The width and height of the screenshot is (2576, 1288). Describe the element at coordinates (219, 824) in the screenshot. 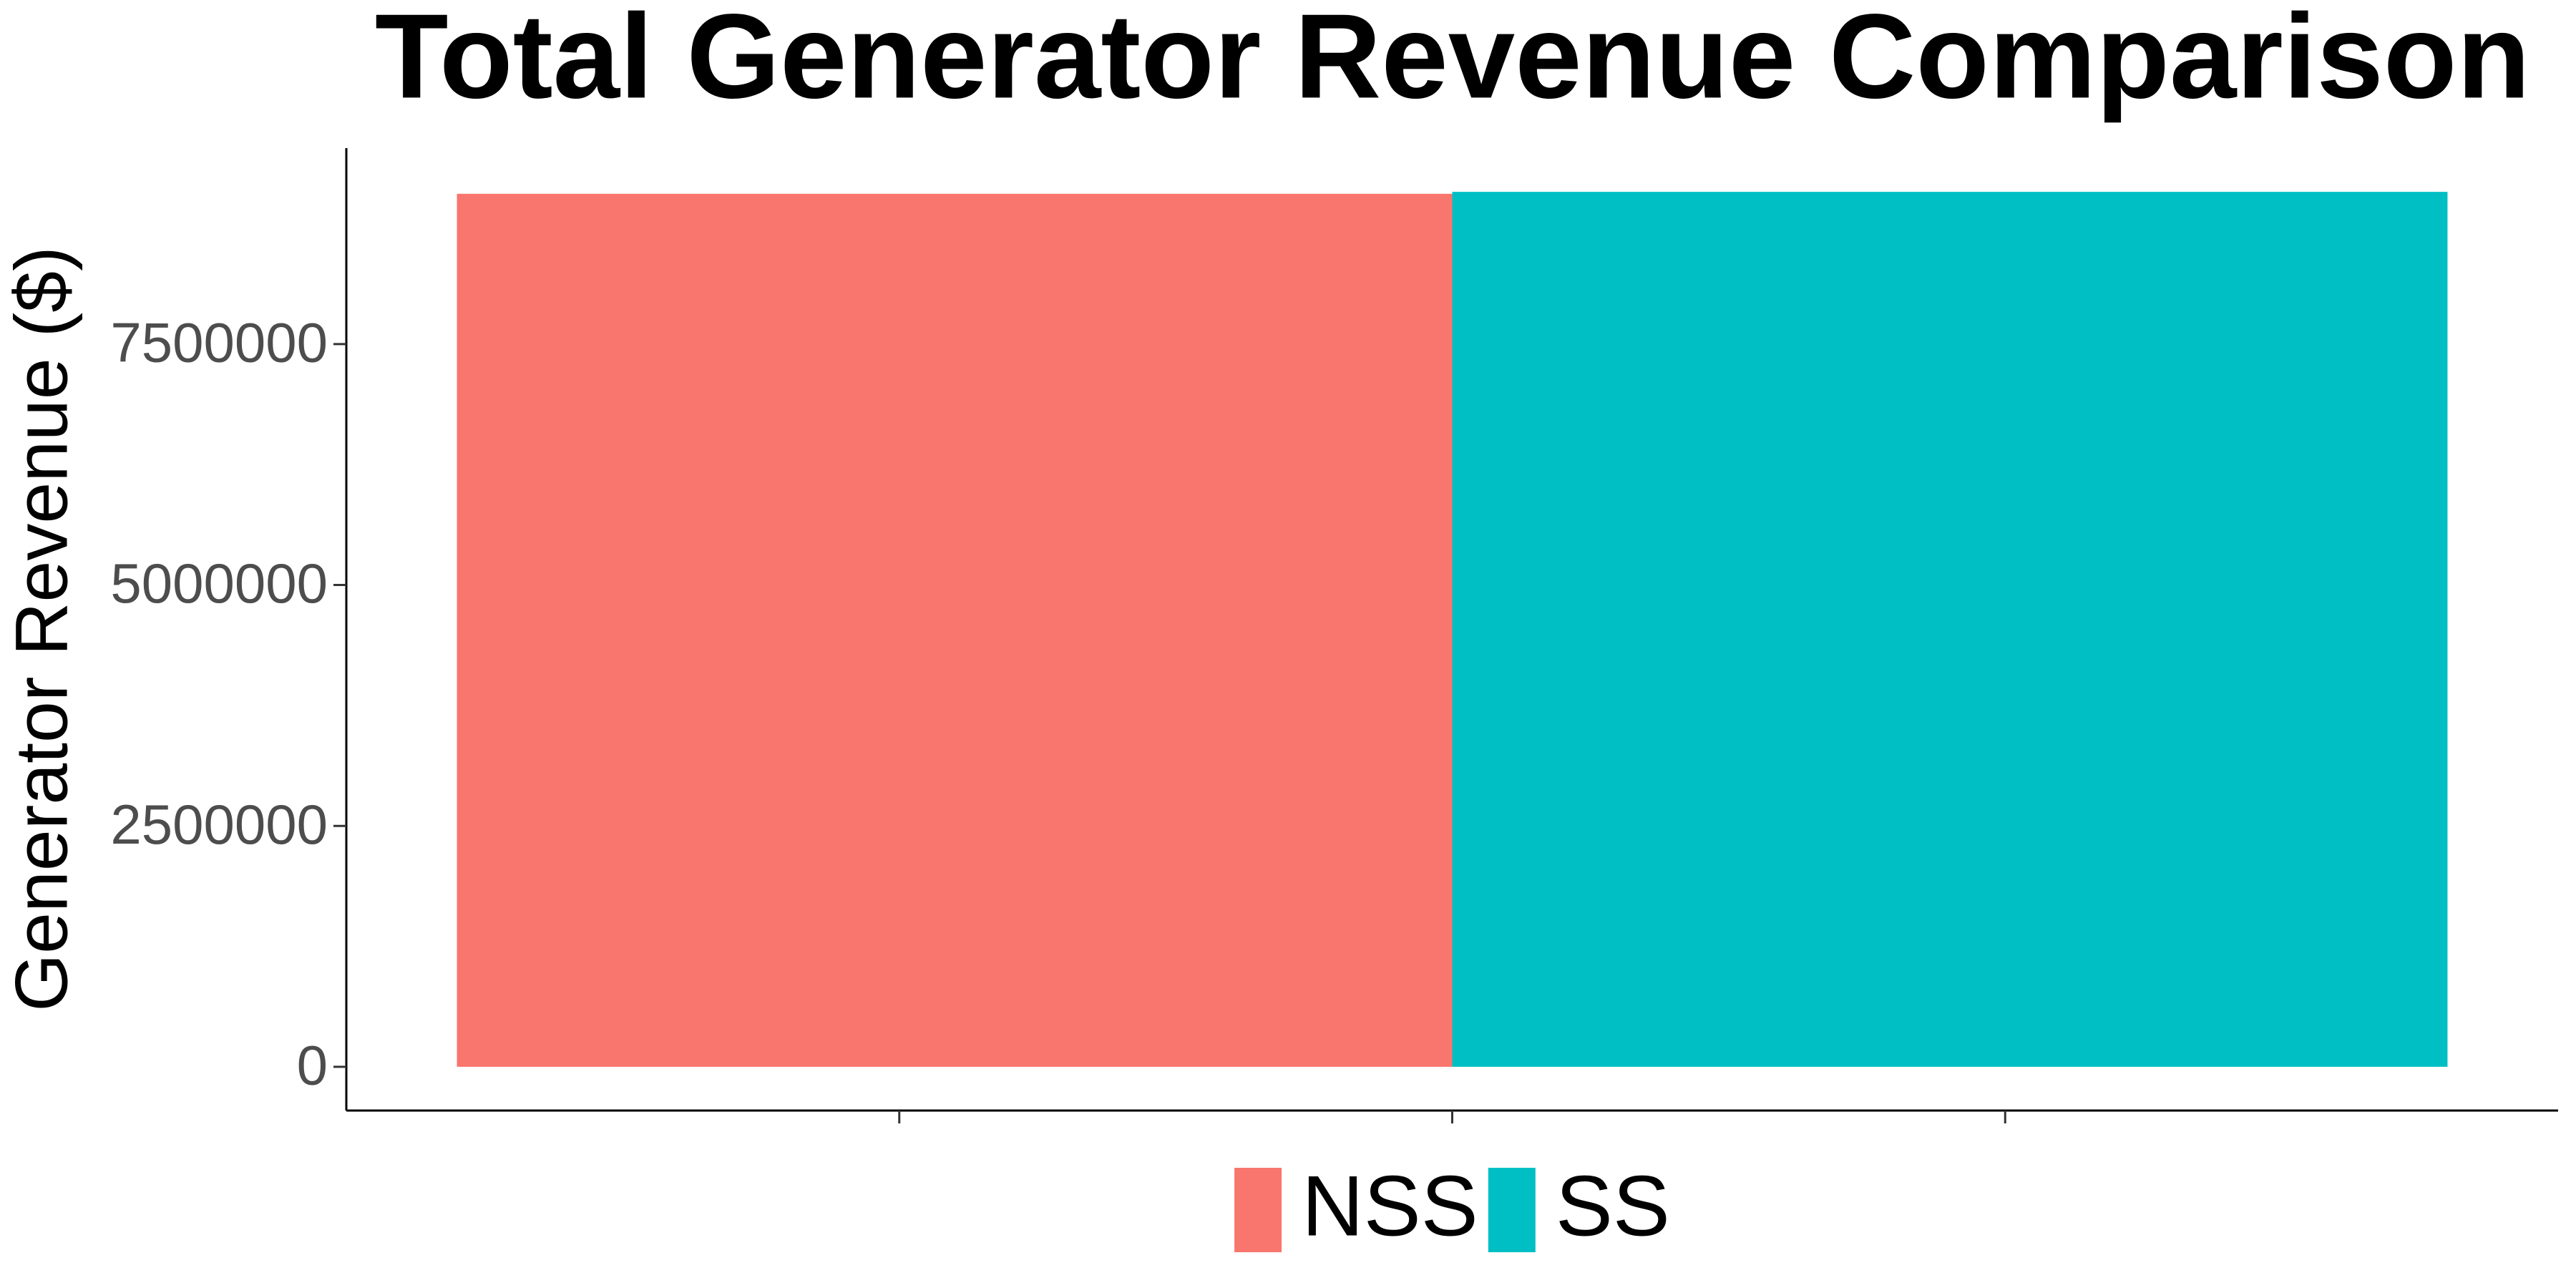

I see `y-tick-label: 2500000` at that location.